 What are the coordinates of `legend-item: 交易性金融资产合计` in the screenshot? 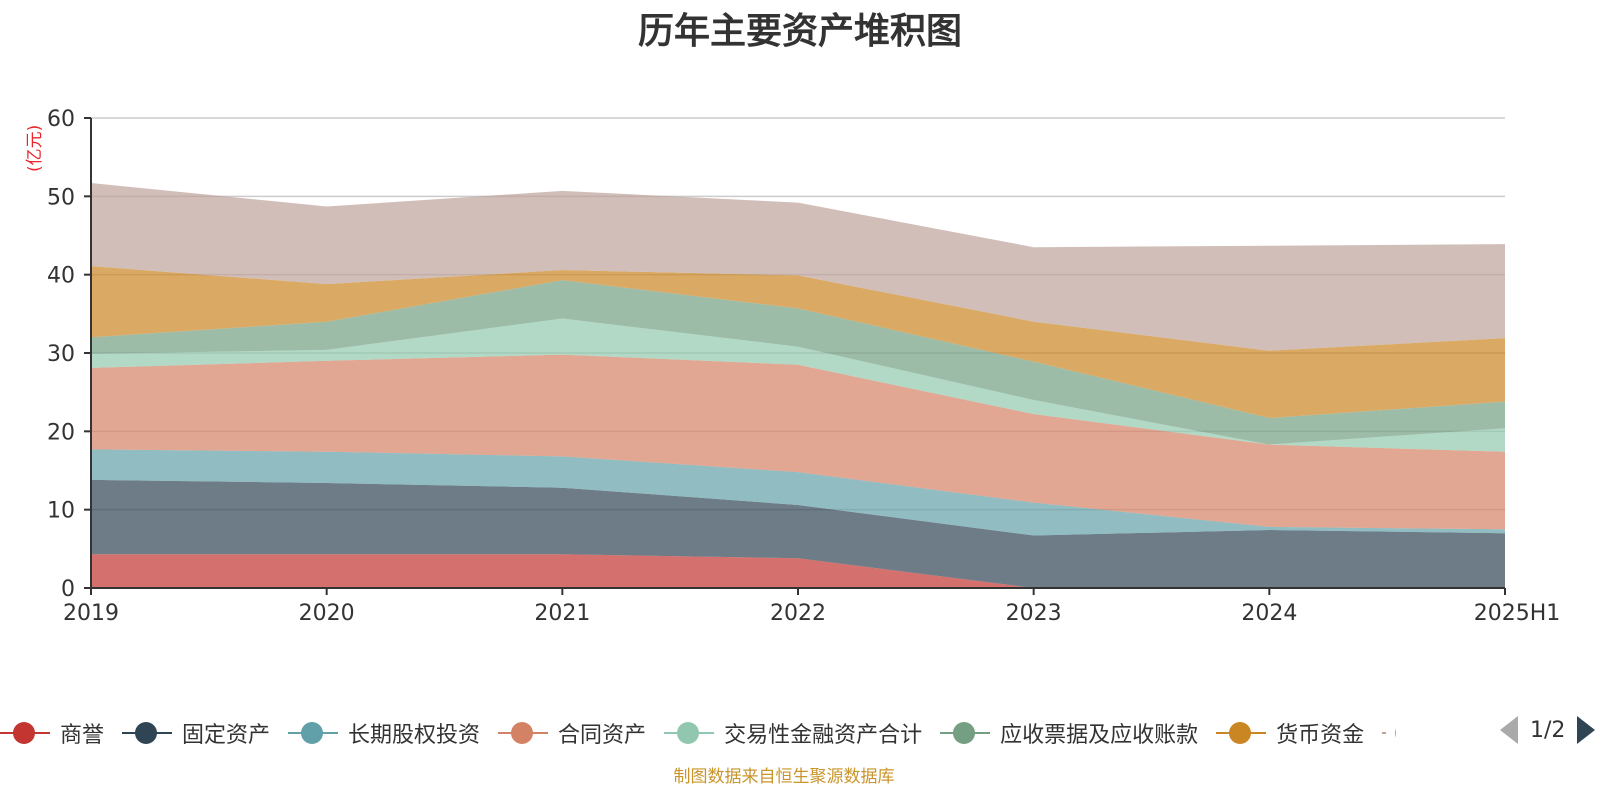 It's located at (793, 733).